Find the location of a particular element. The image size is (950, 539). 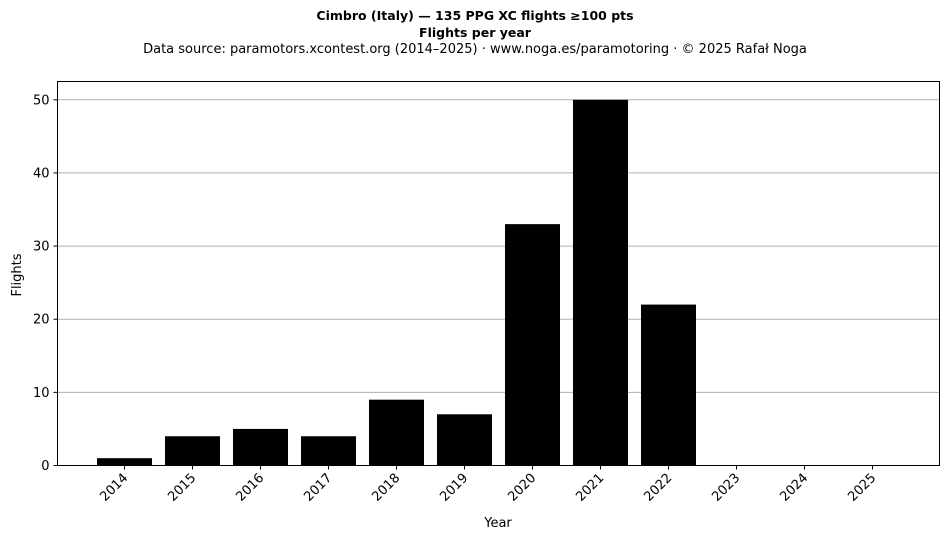

x-tick-label: 2017 is located at coordinates (318, 488).